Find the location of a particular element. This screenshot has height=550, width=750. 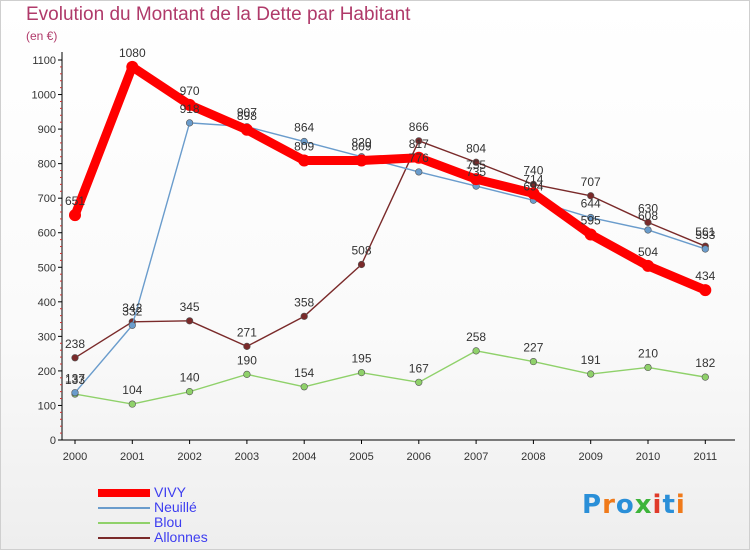

data-label: 918 is located at coordinates (190, 109).